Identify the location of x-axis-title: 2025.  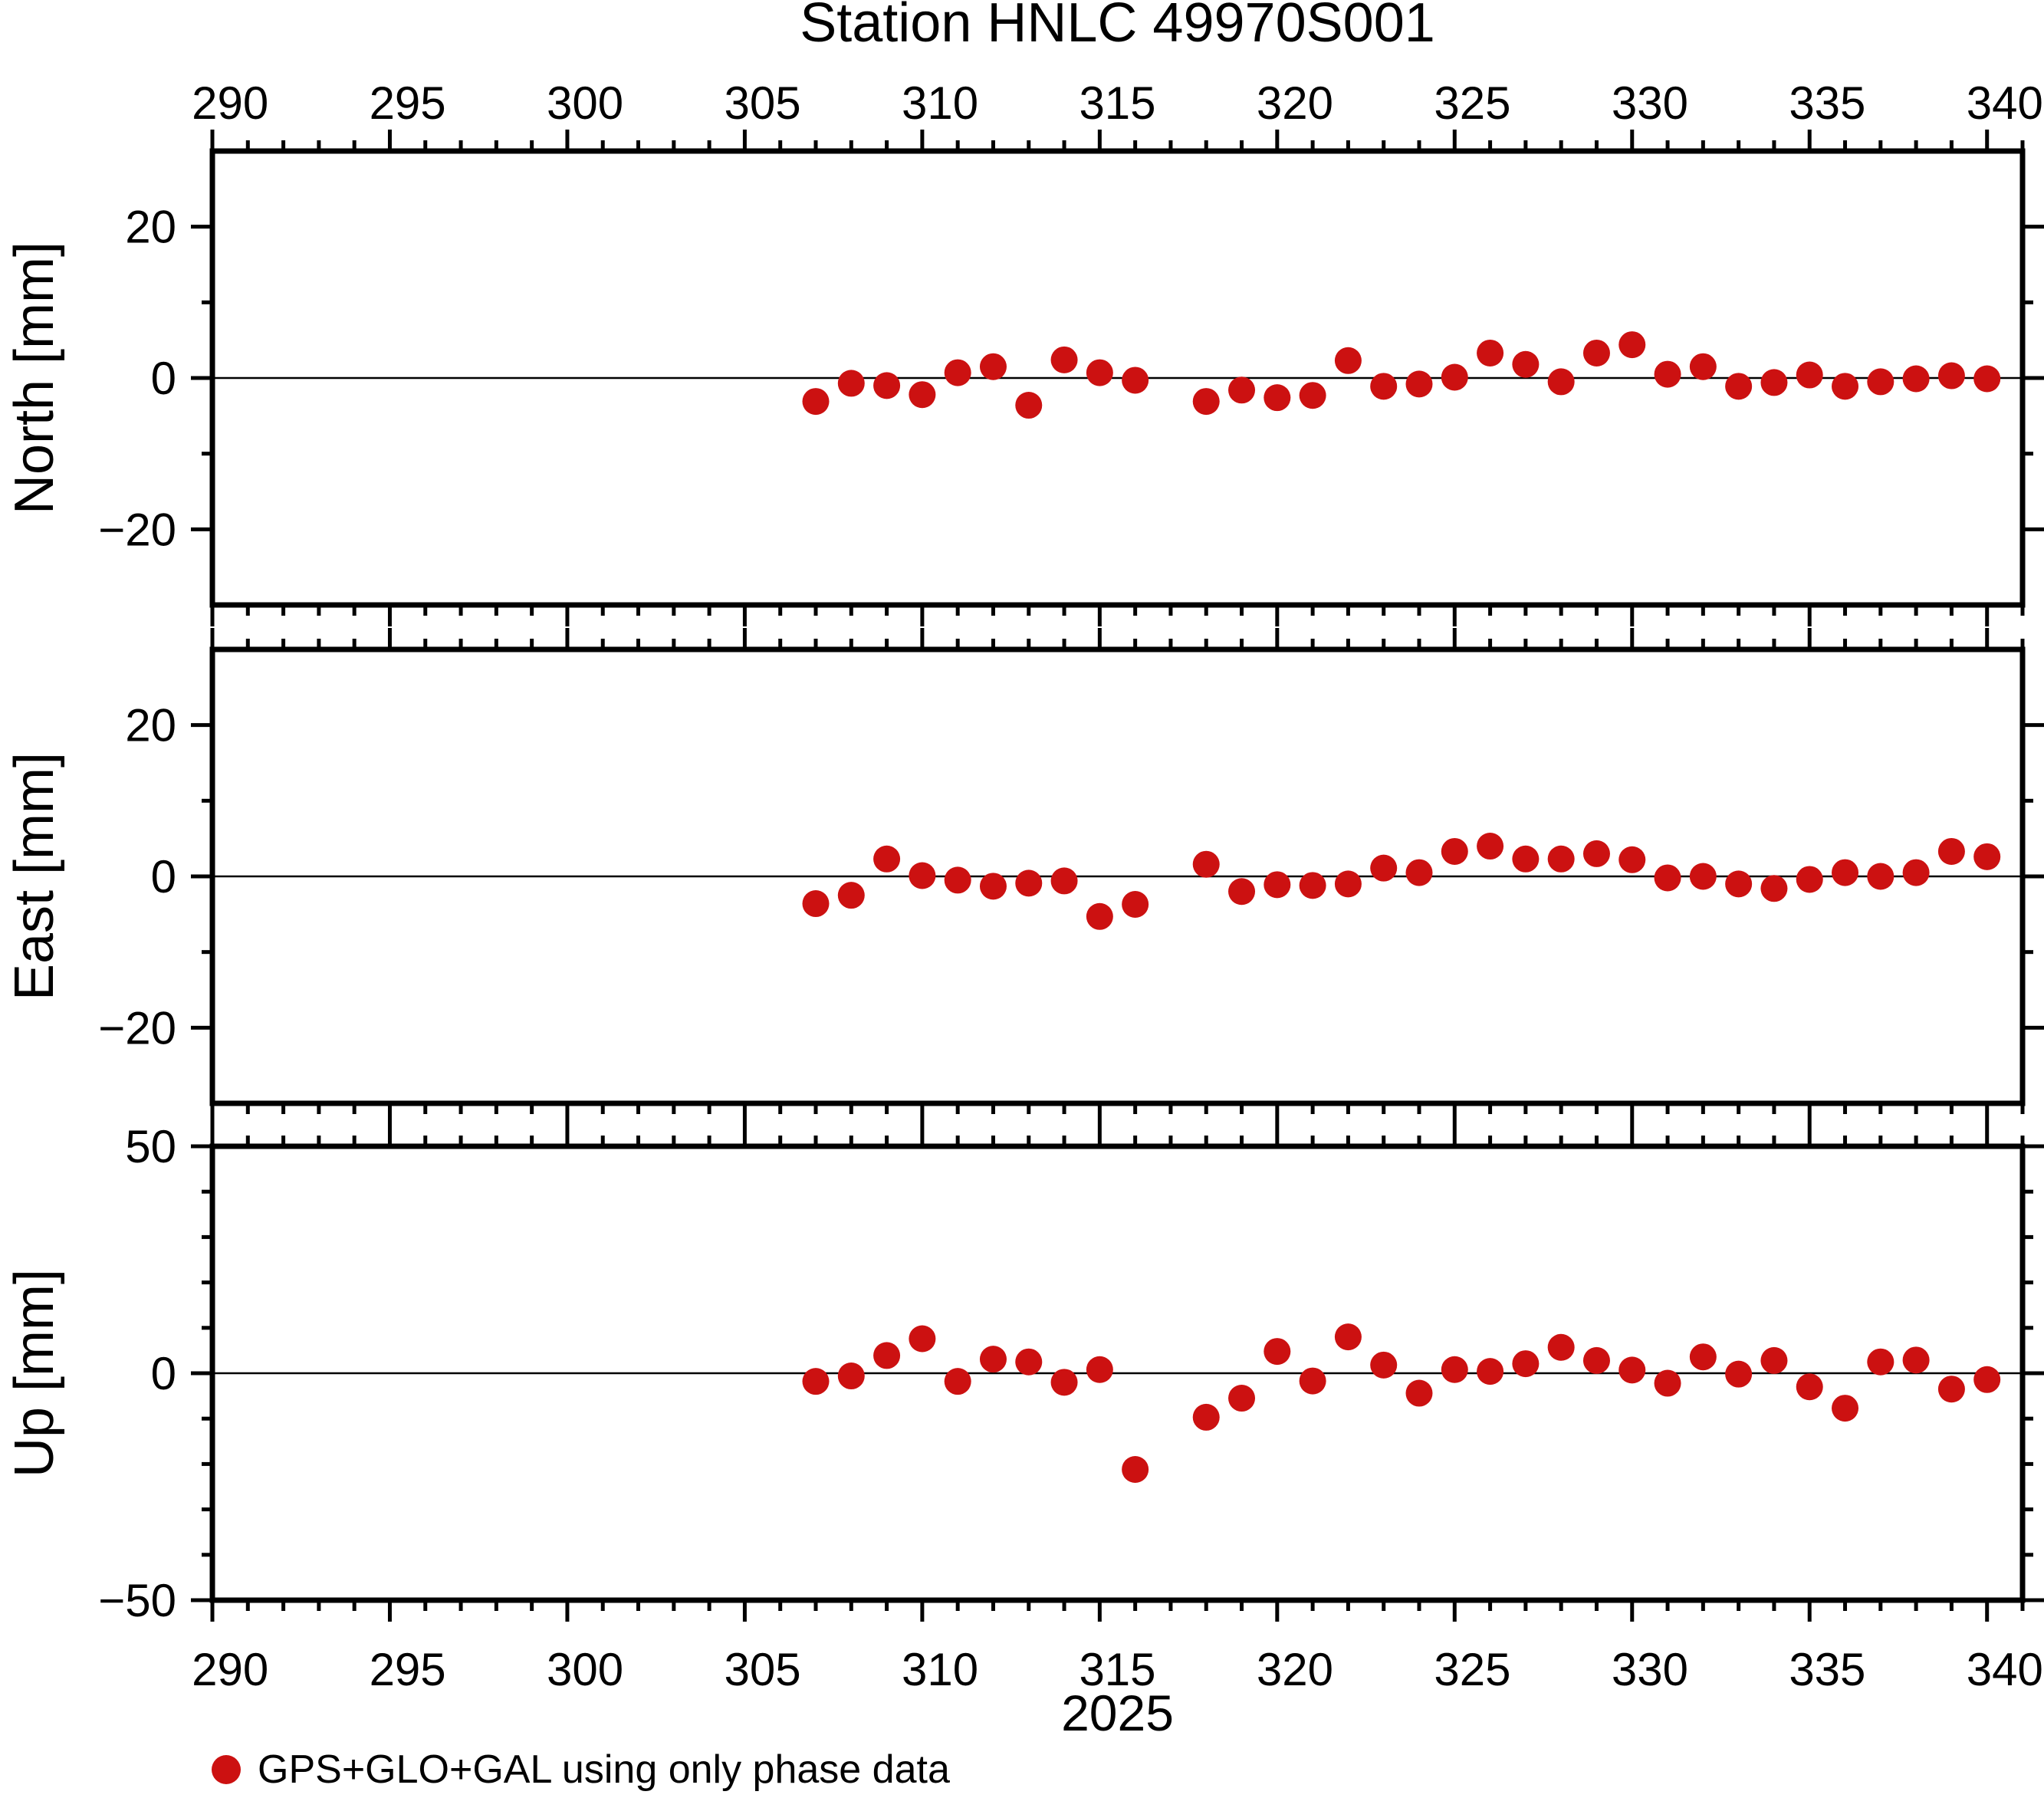
(1117, 1713).